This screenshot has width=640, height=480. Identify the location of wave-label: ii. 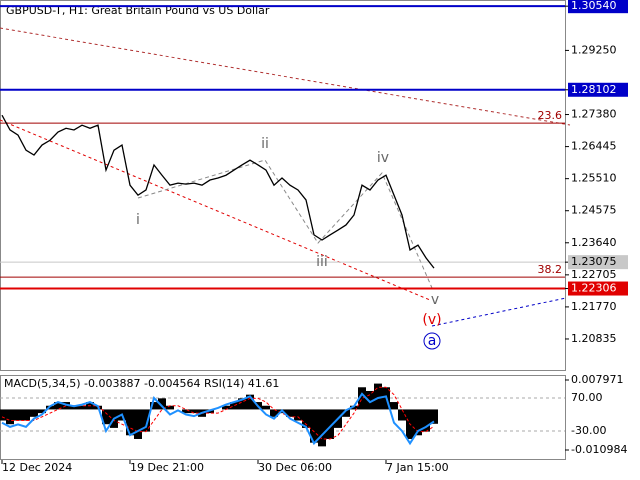
(265, 144).